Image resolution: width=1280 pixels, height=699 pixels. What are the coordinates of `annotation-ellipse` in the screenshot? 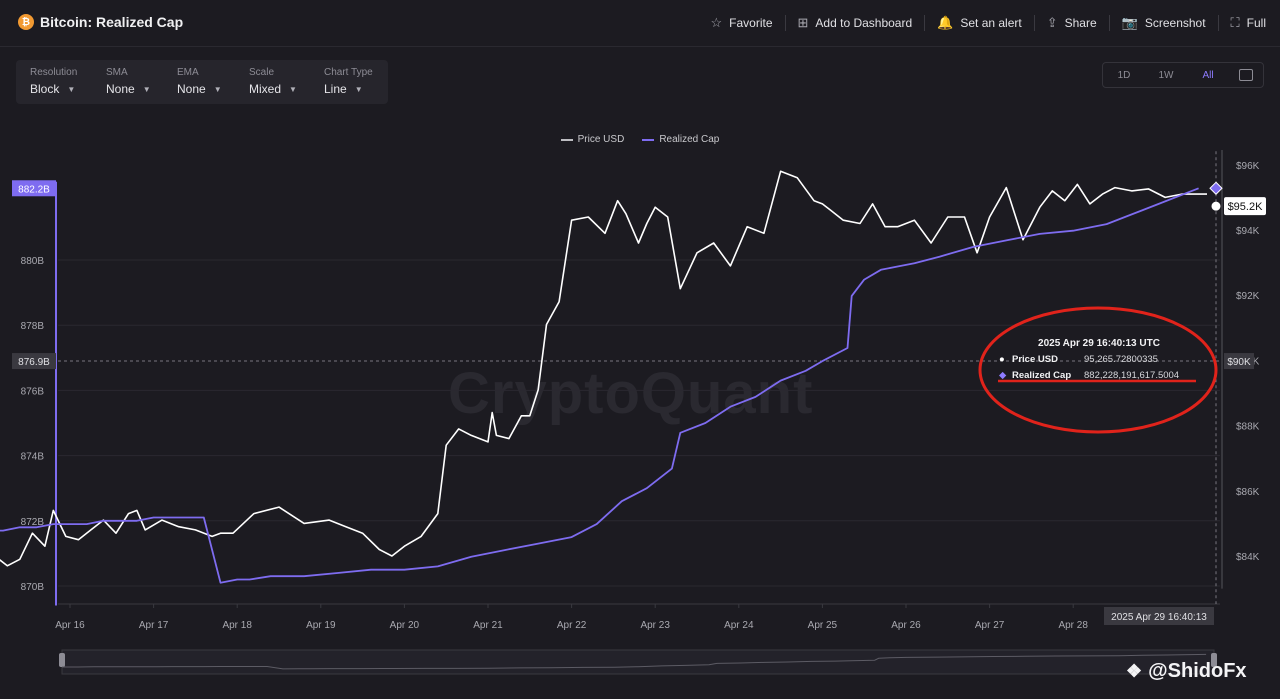 It's located at (1098, 370).